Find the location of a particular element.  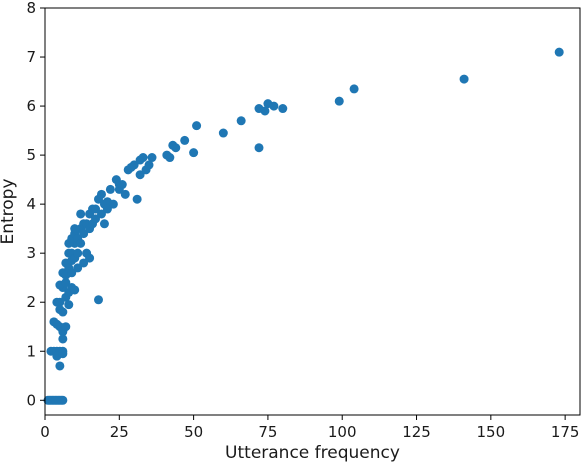

x-tick-label: 25 is located at coordinates (119, 432).